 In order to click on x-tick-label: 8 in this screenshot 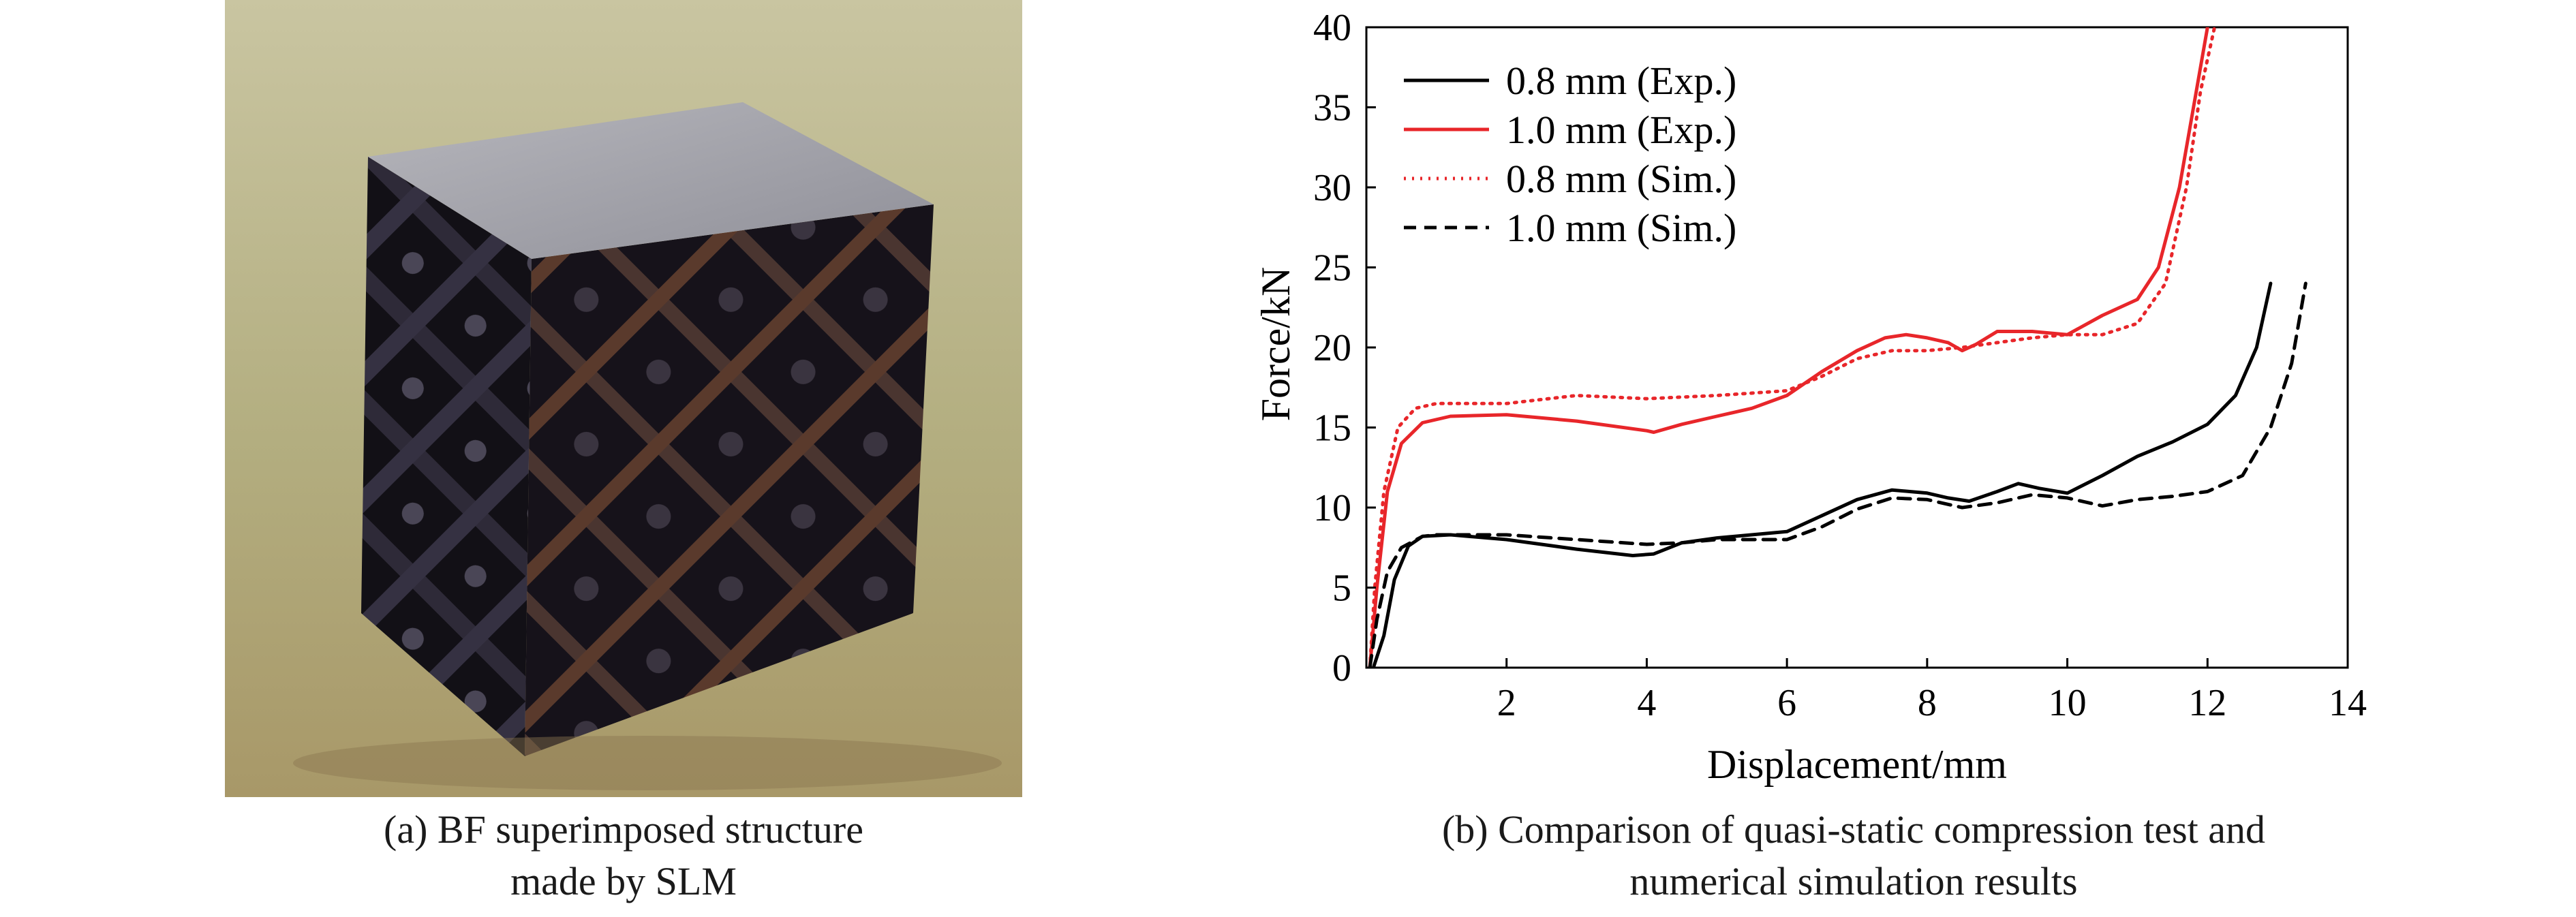, I will do `click(1927, 703)`.